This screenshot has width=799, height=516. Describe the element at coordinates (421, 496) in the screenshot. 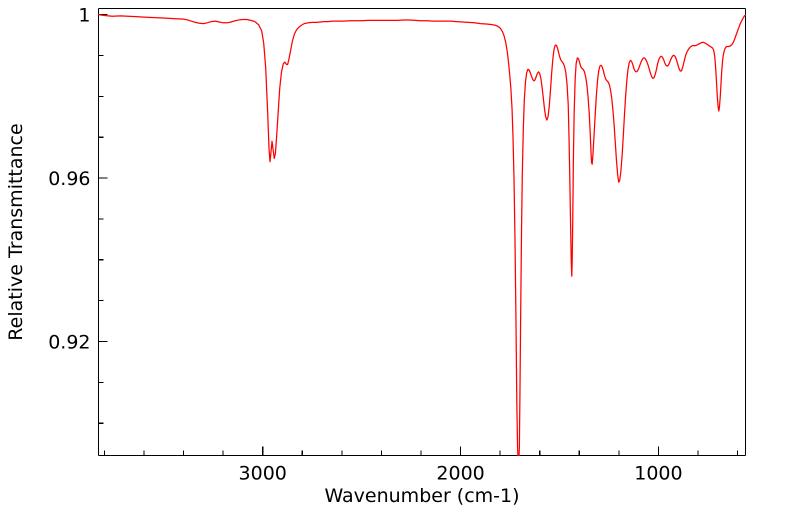

I see `x-axis-title: Wavenumber (cm-1)` at that location.